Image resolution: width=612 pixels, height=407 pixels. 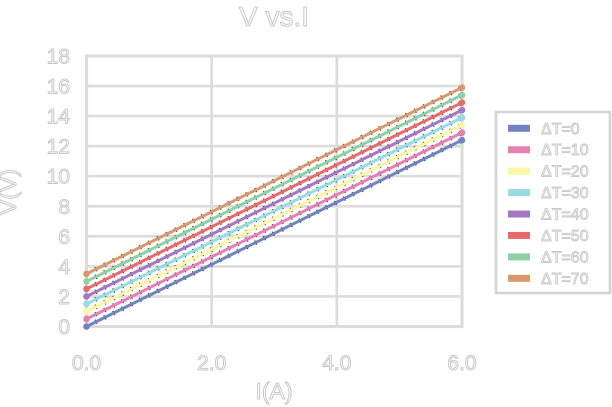 I want to click on legend-label: ΔT=60, so click(x=565, y=257).